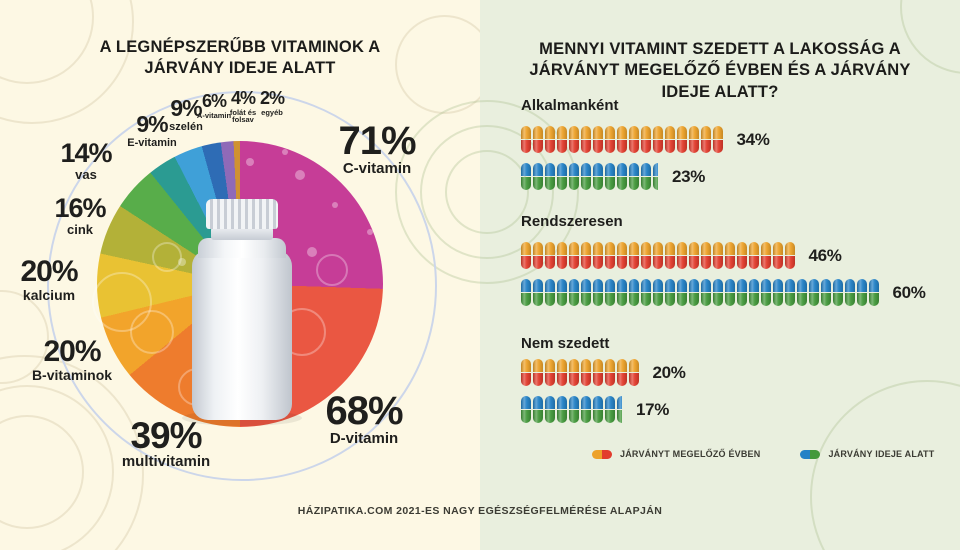 The height and width of the screenshot is (550, 960). I want to click on pictogram-row-during: 23%, so click(613, 176).